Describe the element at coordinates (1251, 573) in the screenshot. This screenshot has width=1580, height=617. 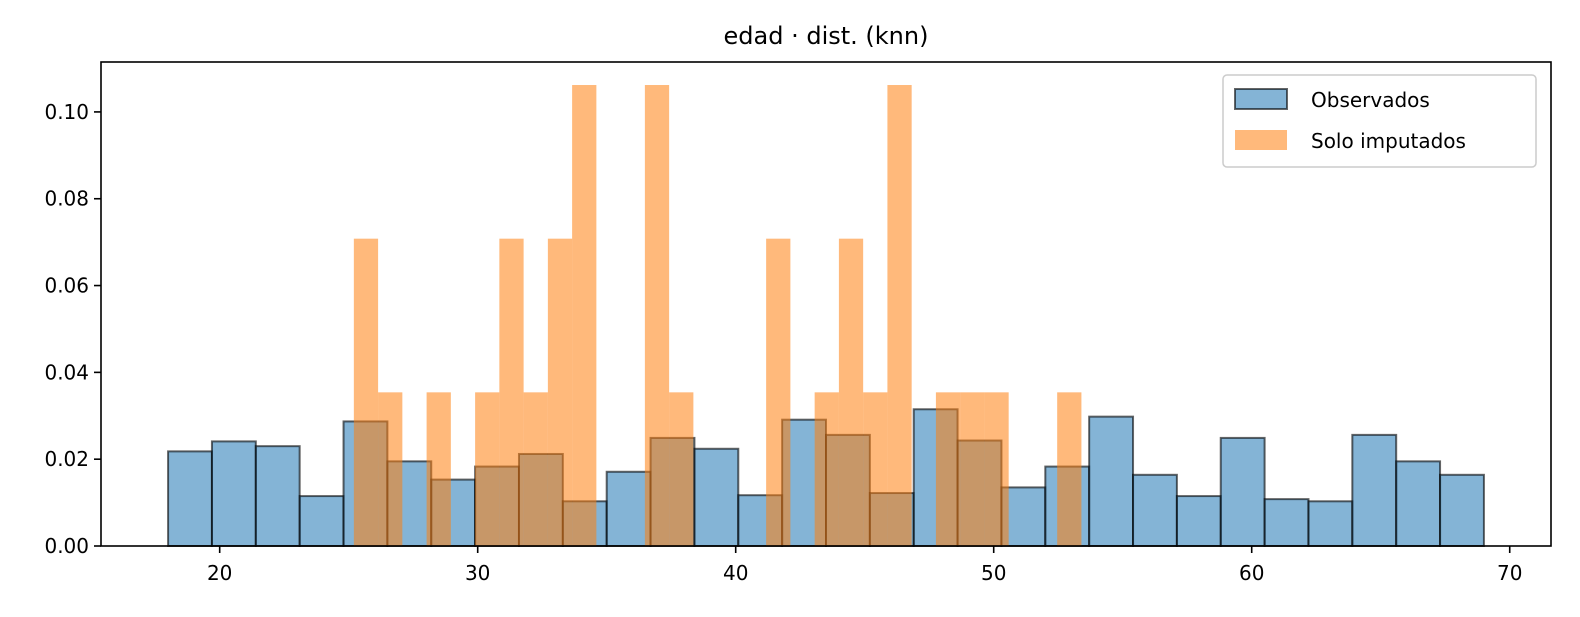
I see `x-tick-label-60: 60` at that location.